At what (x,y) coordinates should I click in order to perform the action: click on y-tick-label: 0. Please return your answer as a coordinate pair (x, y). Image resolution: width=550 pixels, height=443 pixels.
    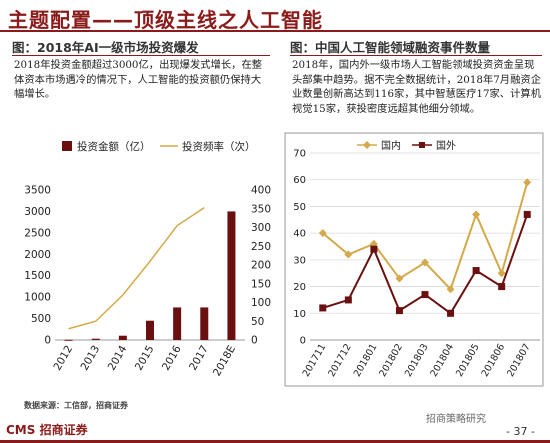
    Looking at the image, I should click on (303, 341).